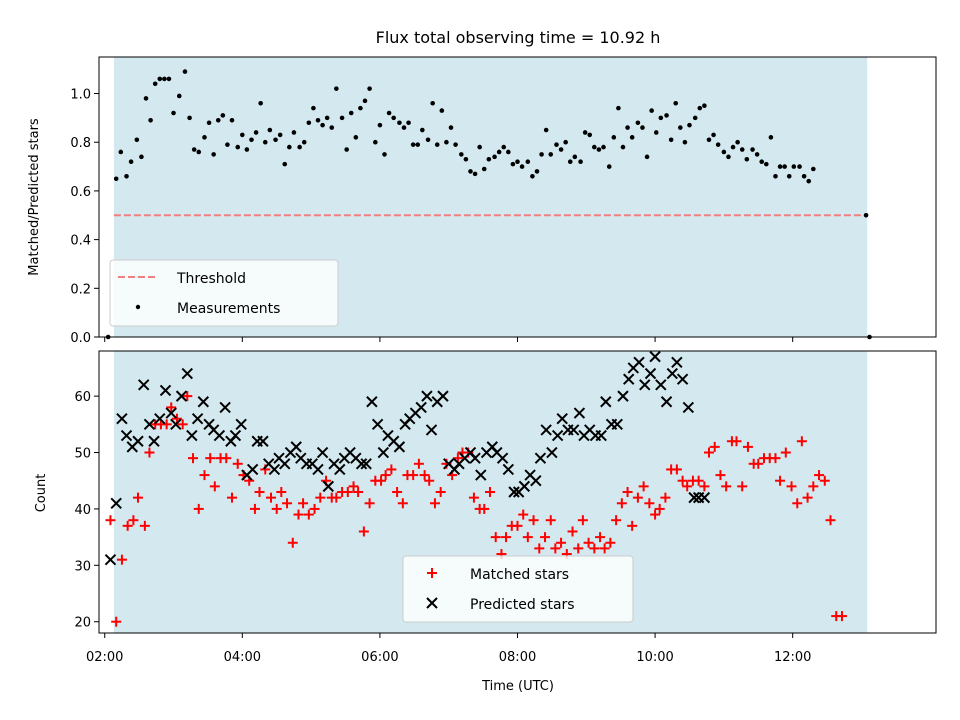 Image resolution: width=960 pixels, height=720 pixels. What do you see at coordinates (82, 623) in the screenshot?
I see `y-tick-label: 20` at bounding box center [82, 623].